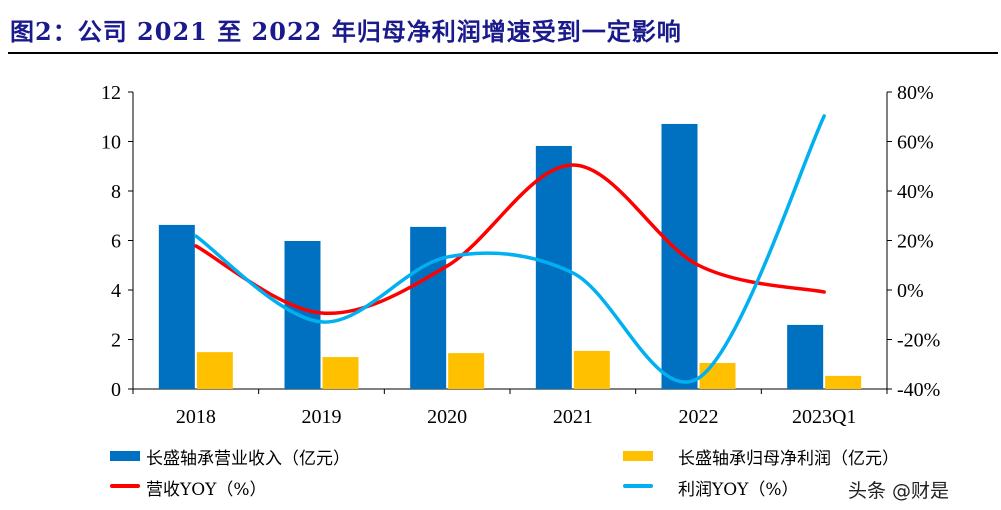 Image resolution: width=1001 pixels, height=510 pixels. I want to click on right-tick-label: 20%, so click(915, 242).